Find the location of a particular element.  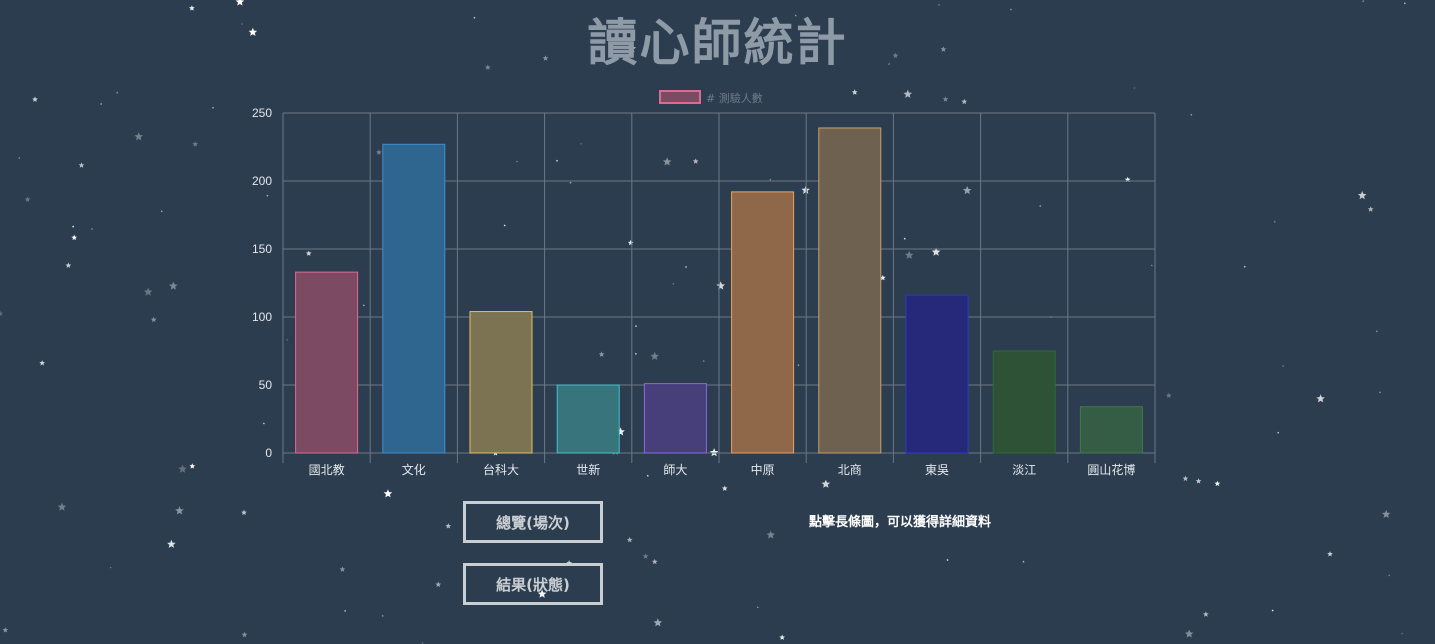

x-tick-label: 東吳 is located at coordinates (937, 470).